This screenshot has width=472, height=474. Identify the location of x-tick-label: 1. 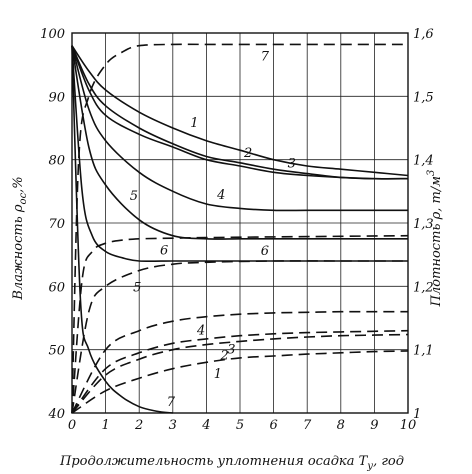
(105, 425).